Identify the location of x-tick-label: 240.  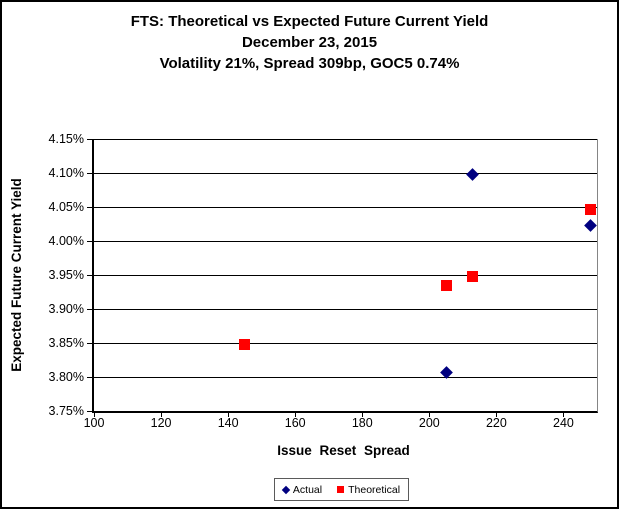
(563, 423).